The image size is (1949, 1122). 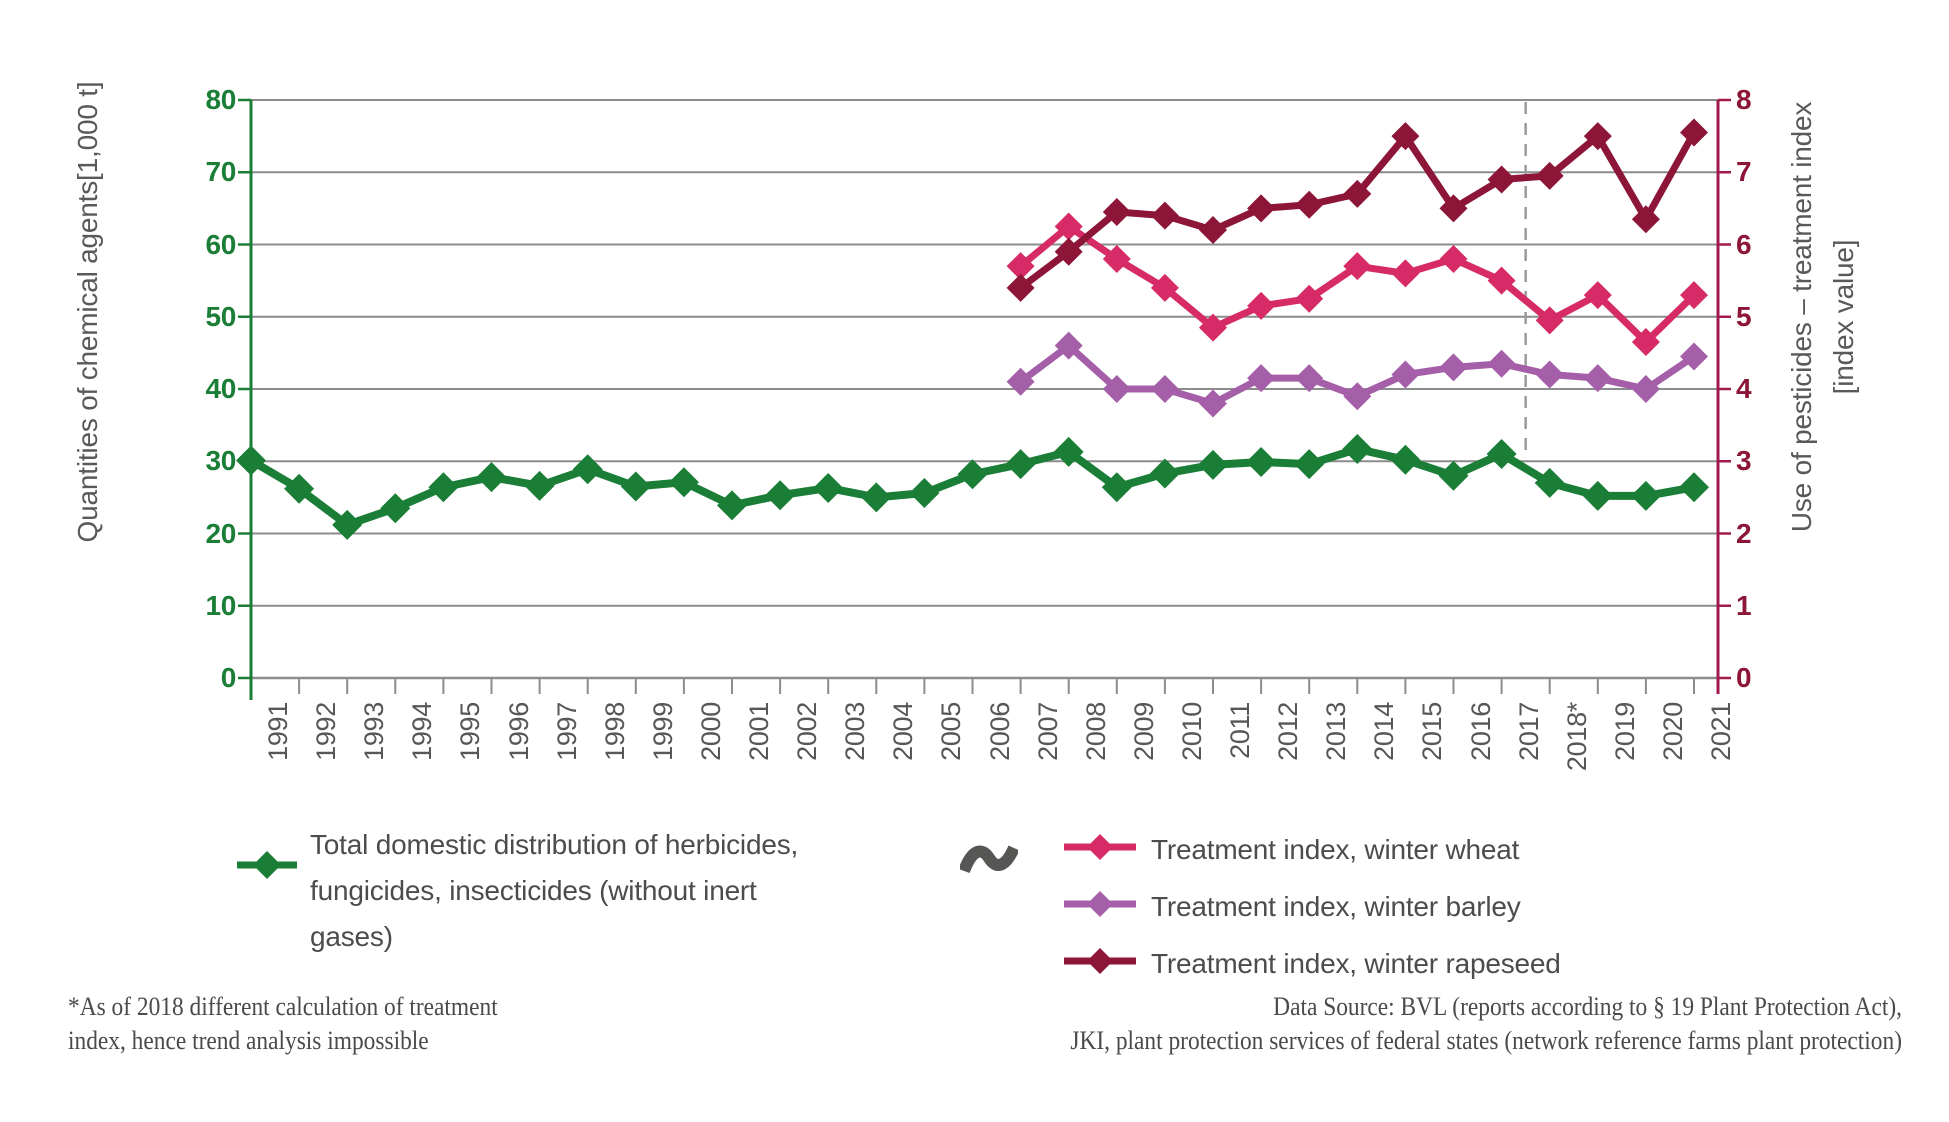 I want to click on x-axis-label-2018: 2018*, so click(x=1576, y=737).